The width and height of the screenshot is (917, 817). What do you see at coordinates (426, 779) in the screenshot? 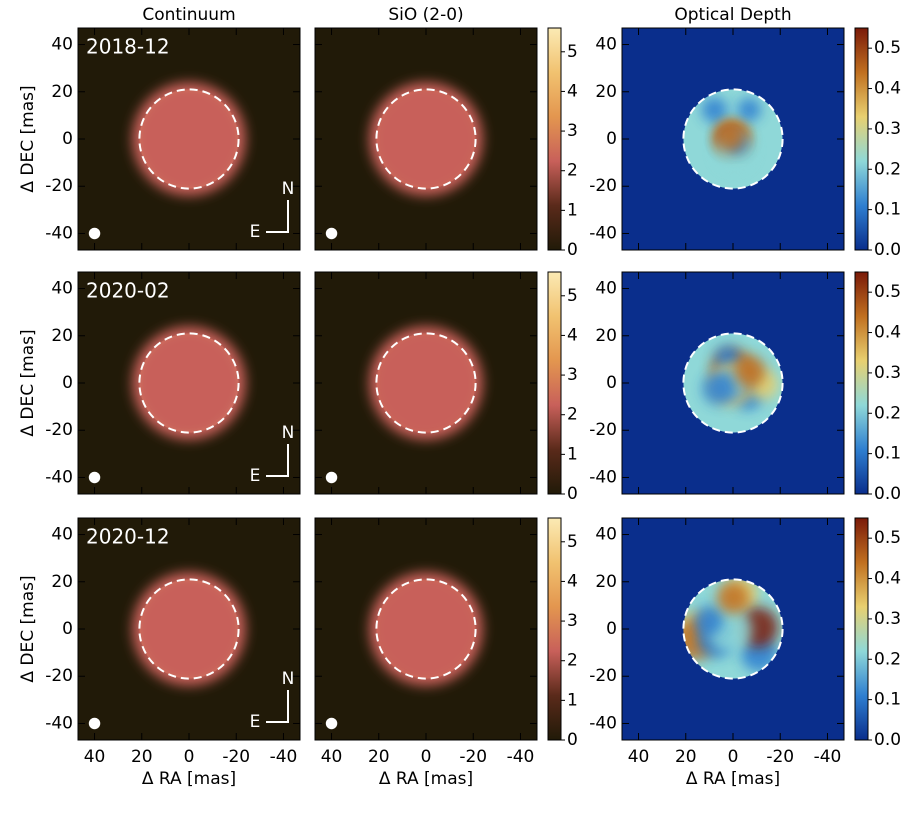
I see `x-axis-label: Δ RA [mas]` at bounding box center [426, 779].